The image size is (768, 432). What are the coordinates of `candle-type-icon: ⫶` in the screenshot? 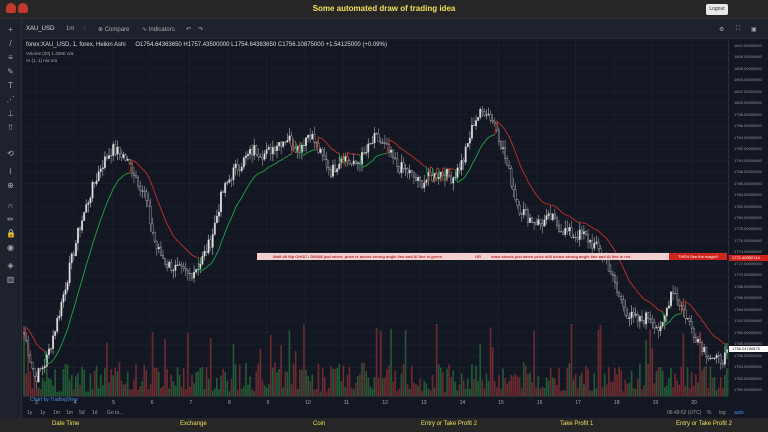 It's located at (85, 29).